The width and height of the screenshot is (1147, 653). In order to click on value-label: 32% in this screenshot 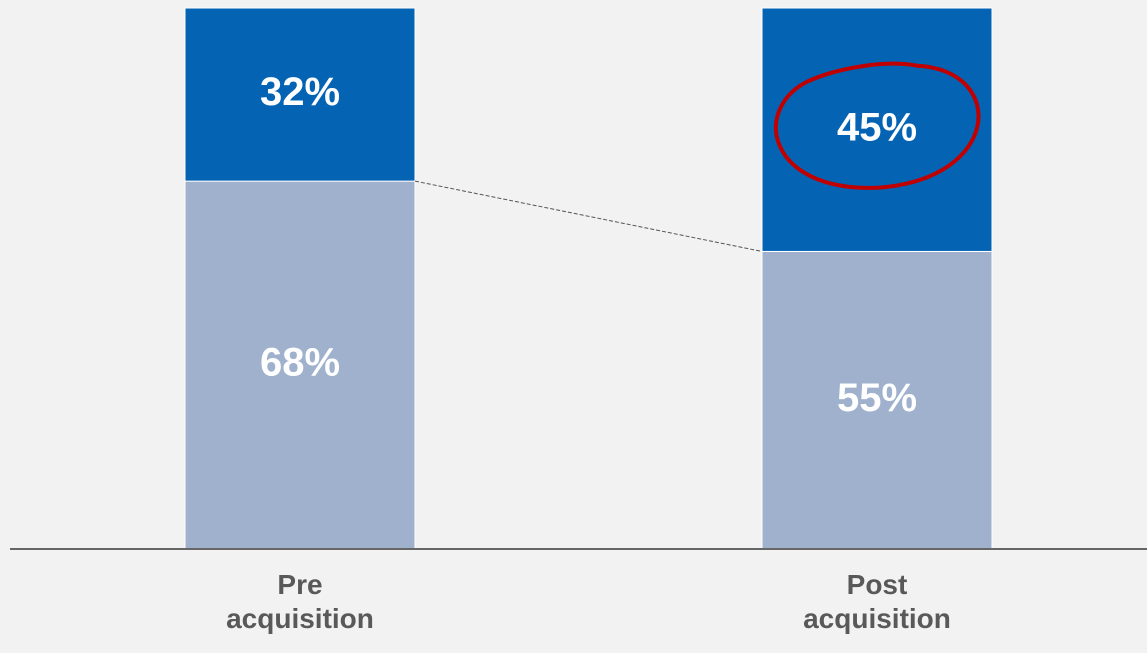, I will do `click(300, 92)`.